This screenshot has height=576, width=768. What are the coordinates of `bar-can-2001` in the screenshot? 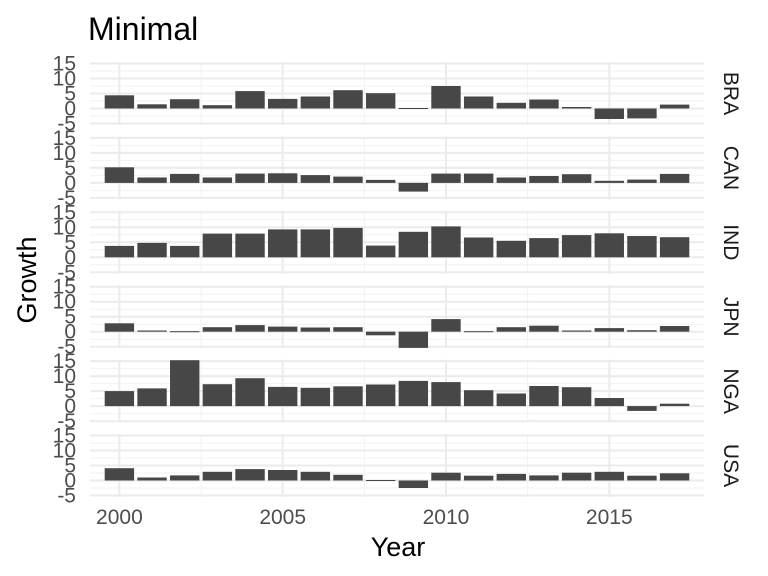 It's located at (152, 180).